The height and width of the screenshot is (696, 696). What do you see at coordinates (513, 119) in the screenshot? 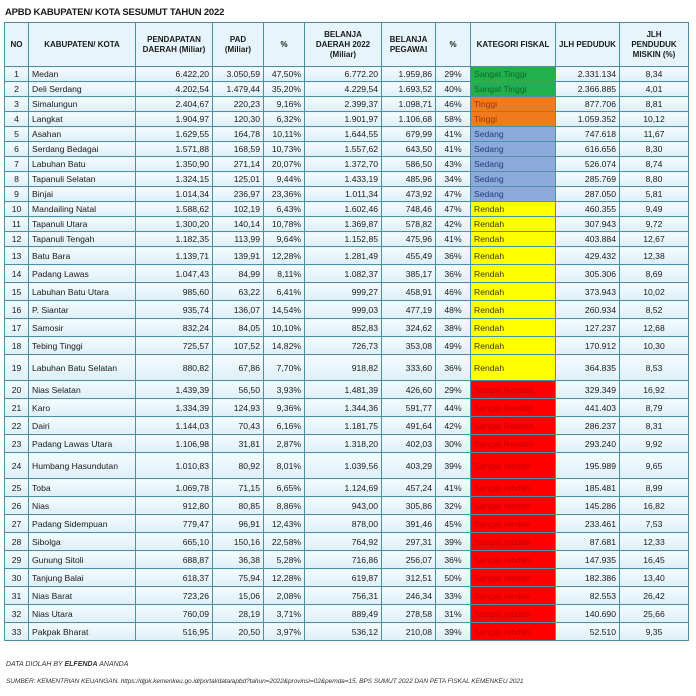
I see `cell-kategori: Tinggi` at bounding box center [513, 119].